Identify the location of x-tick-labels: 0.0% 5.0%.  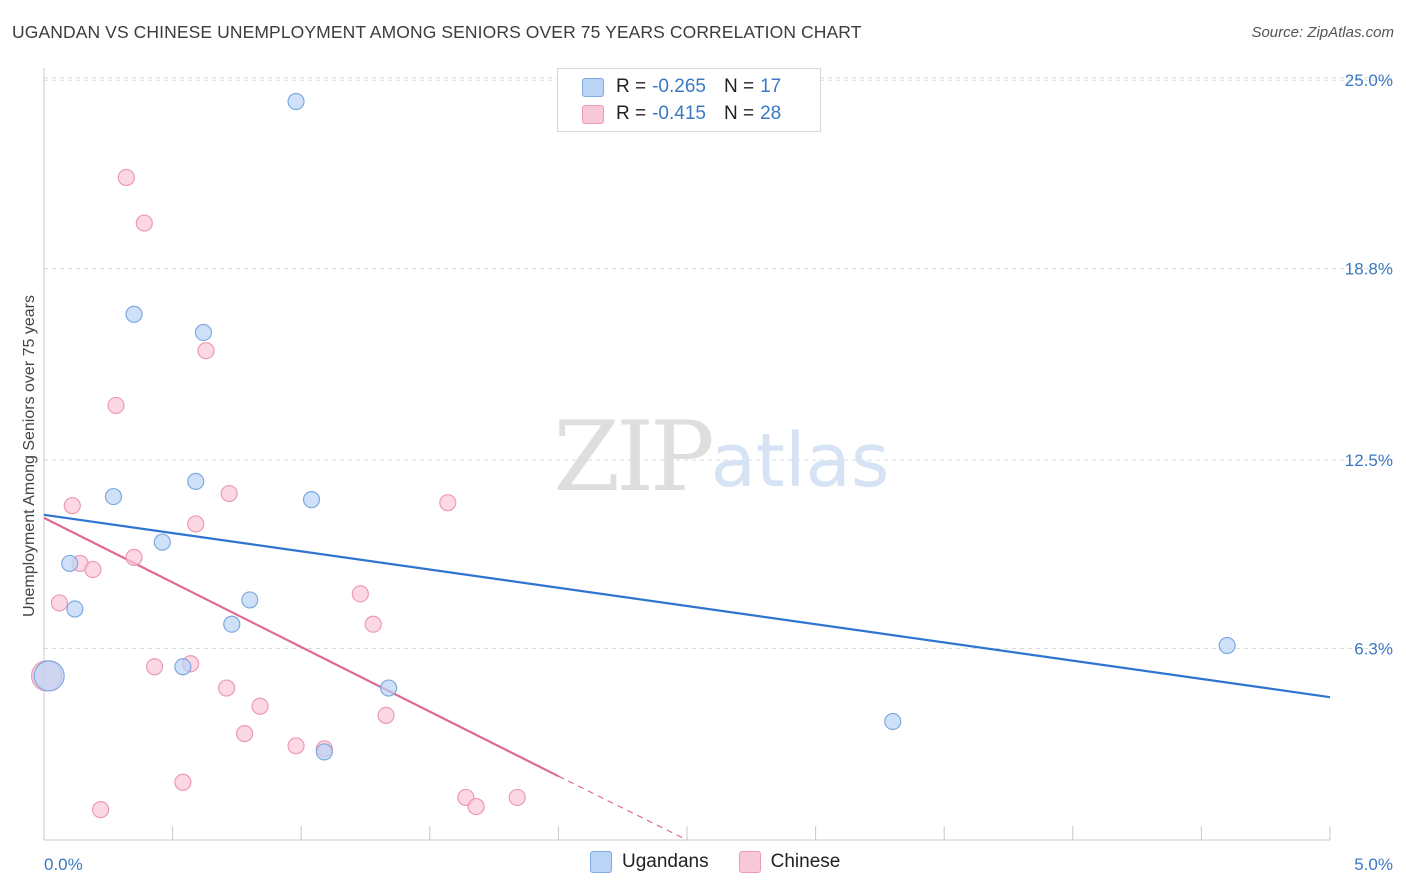
(718, 864).